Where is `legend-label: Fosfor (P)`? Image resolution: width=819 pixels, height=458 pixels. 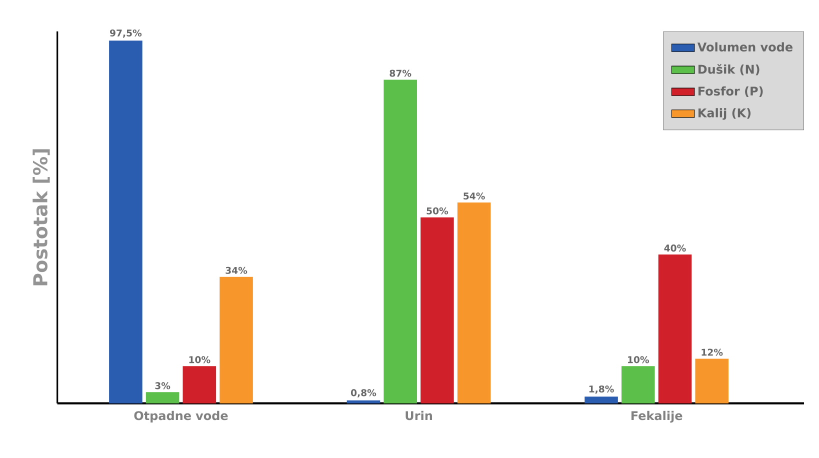
legend-label: Fosfor (P) is located at coordinates (730, 92).